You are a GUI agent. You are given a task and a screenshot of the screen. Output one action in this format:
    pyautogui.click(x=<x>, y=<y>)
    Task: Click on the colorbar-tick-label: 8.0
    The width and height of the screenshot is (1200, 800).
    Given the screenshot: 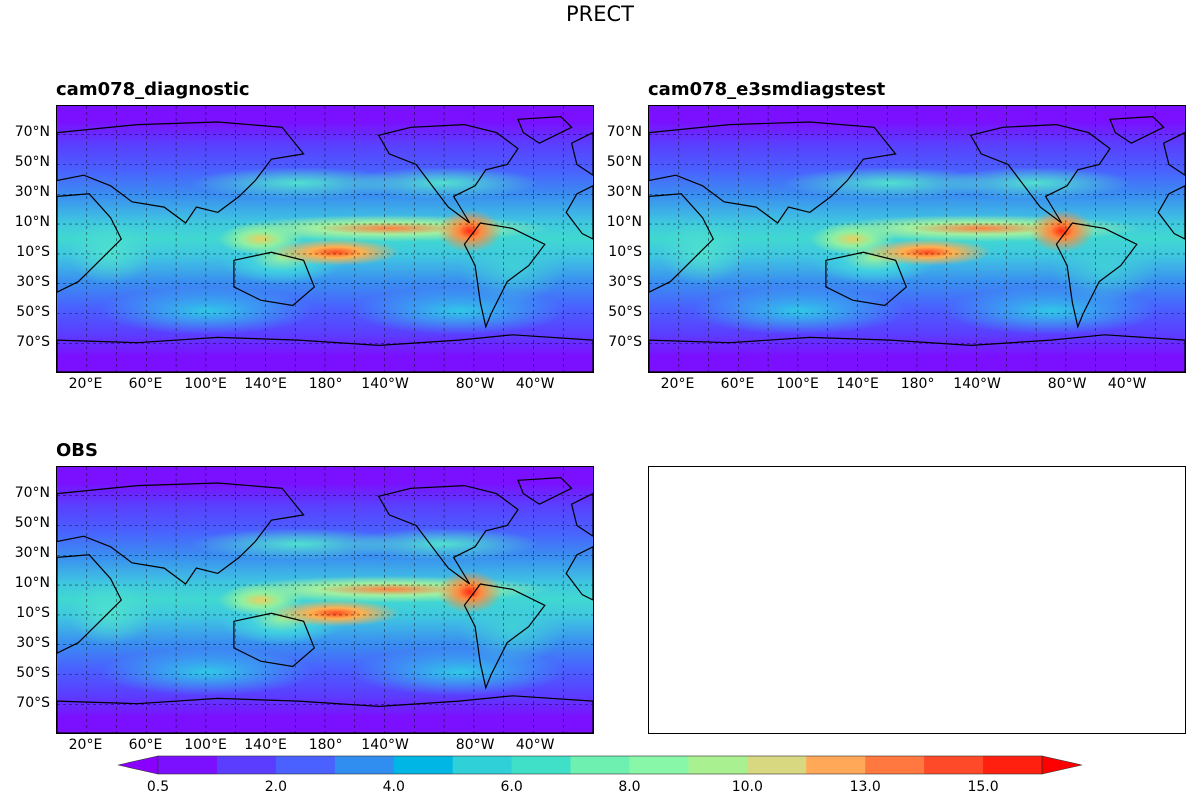 What is the action you would take?
    pyautogui.click(x=629, y=787)
    